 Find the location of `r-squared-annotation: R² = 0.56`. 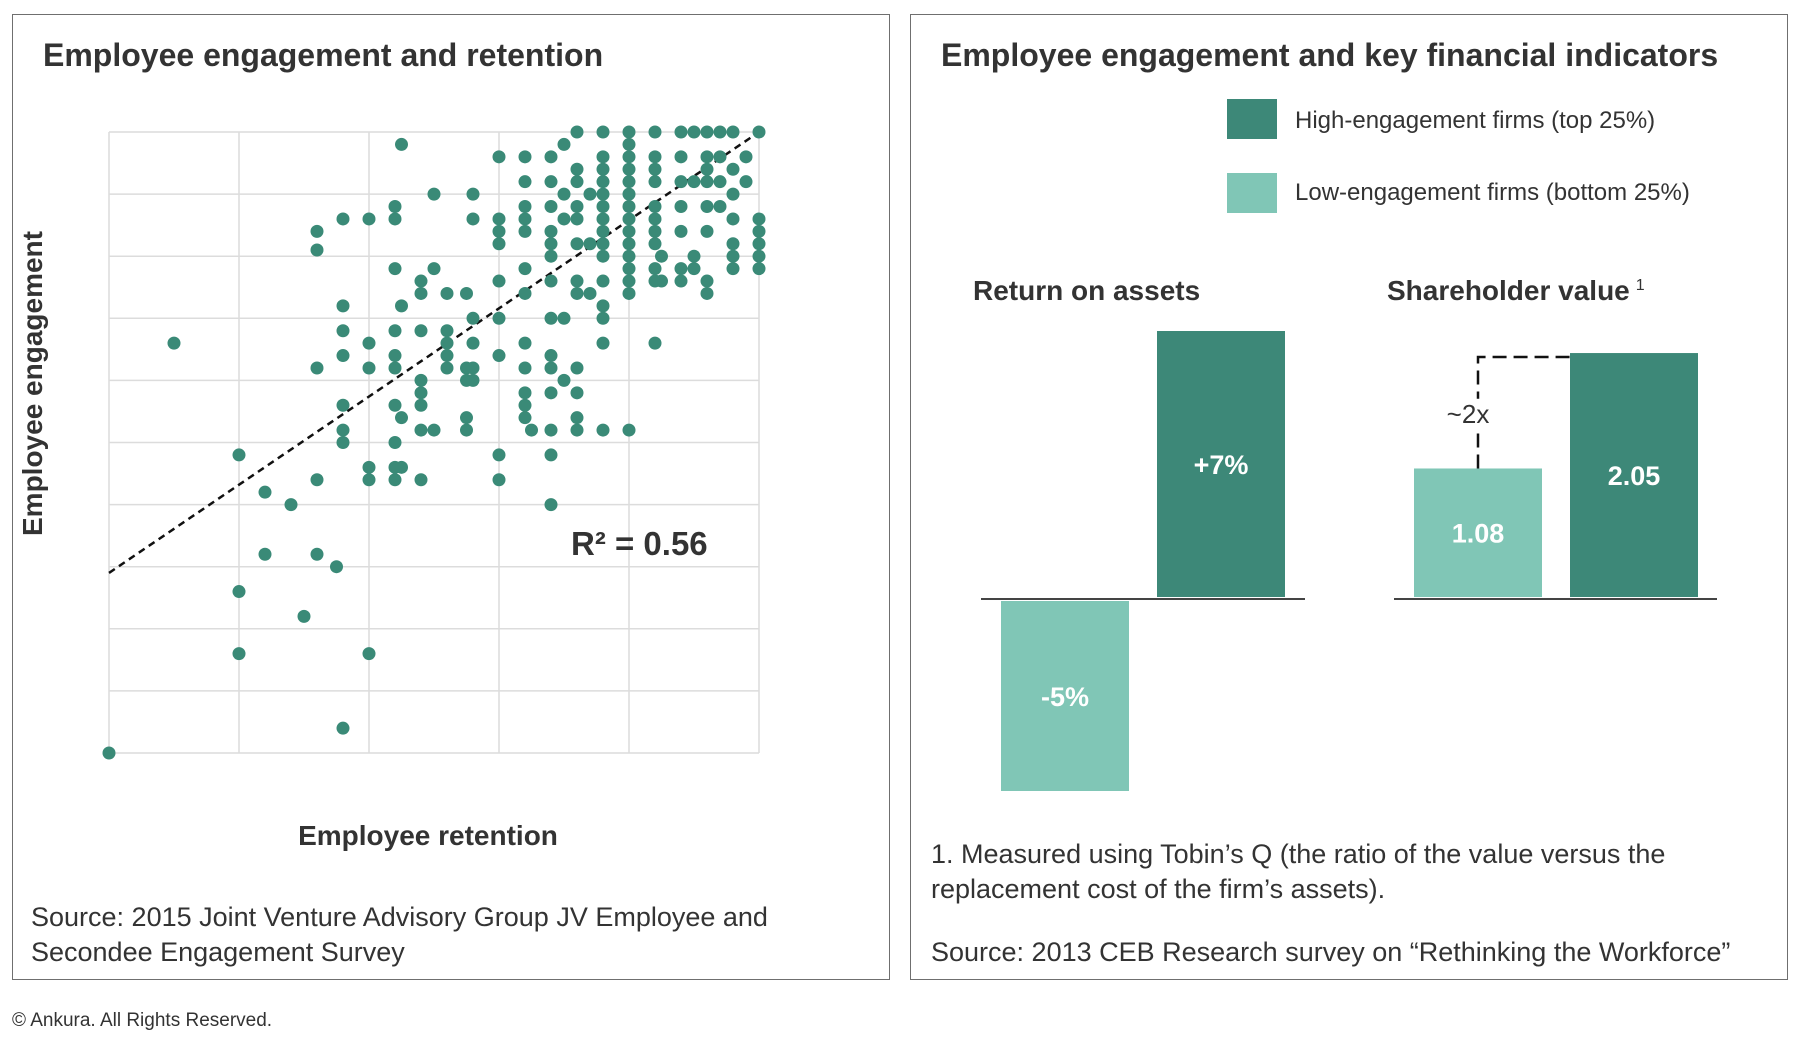

r-squared-annotation: R² = 0.56 is located at coordinates (639, 543).